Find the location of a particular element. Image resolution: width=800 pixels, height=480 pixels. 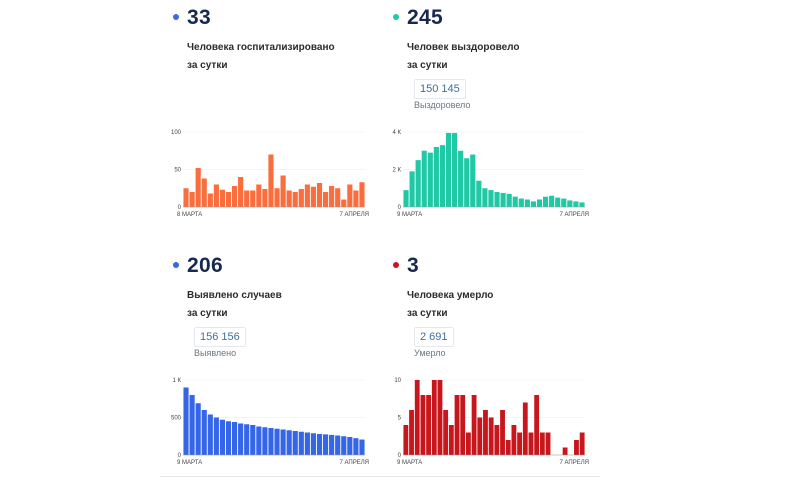

hospitalized-count: 33 is located at coordinates (199, 17).